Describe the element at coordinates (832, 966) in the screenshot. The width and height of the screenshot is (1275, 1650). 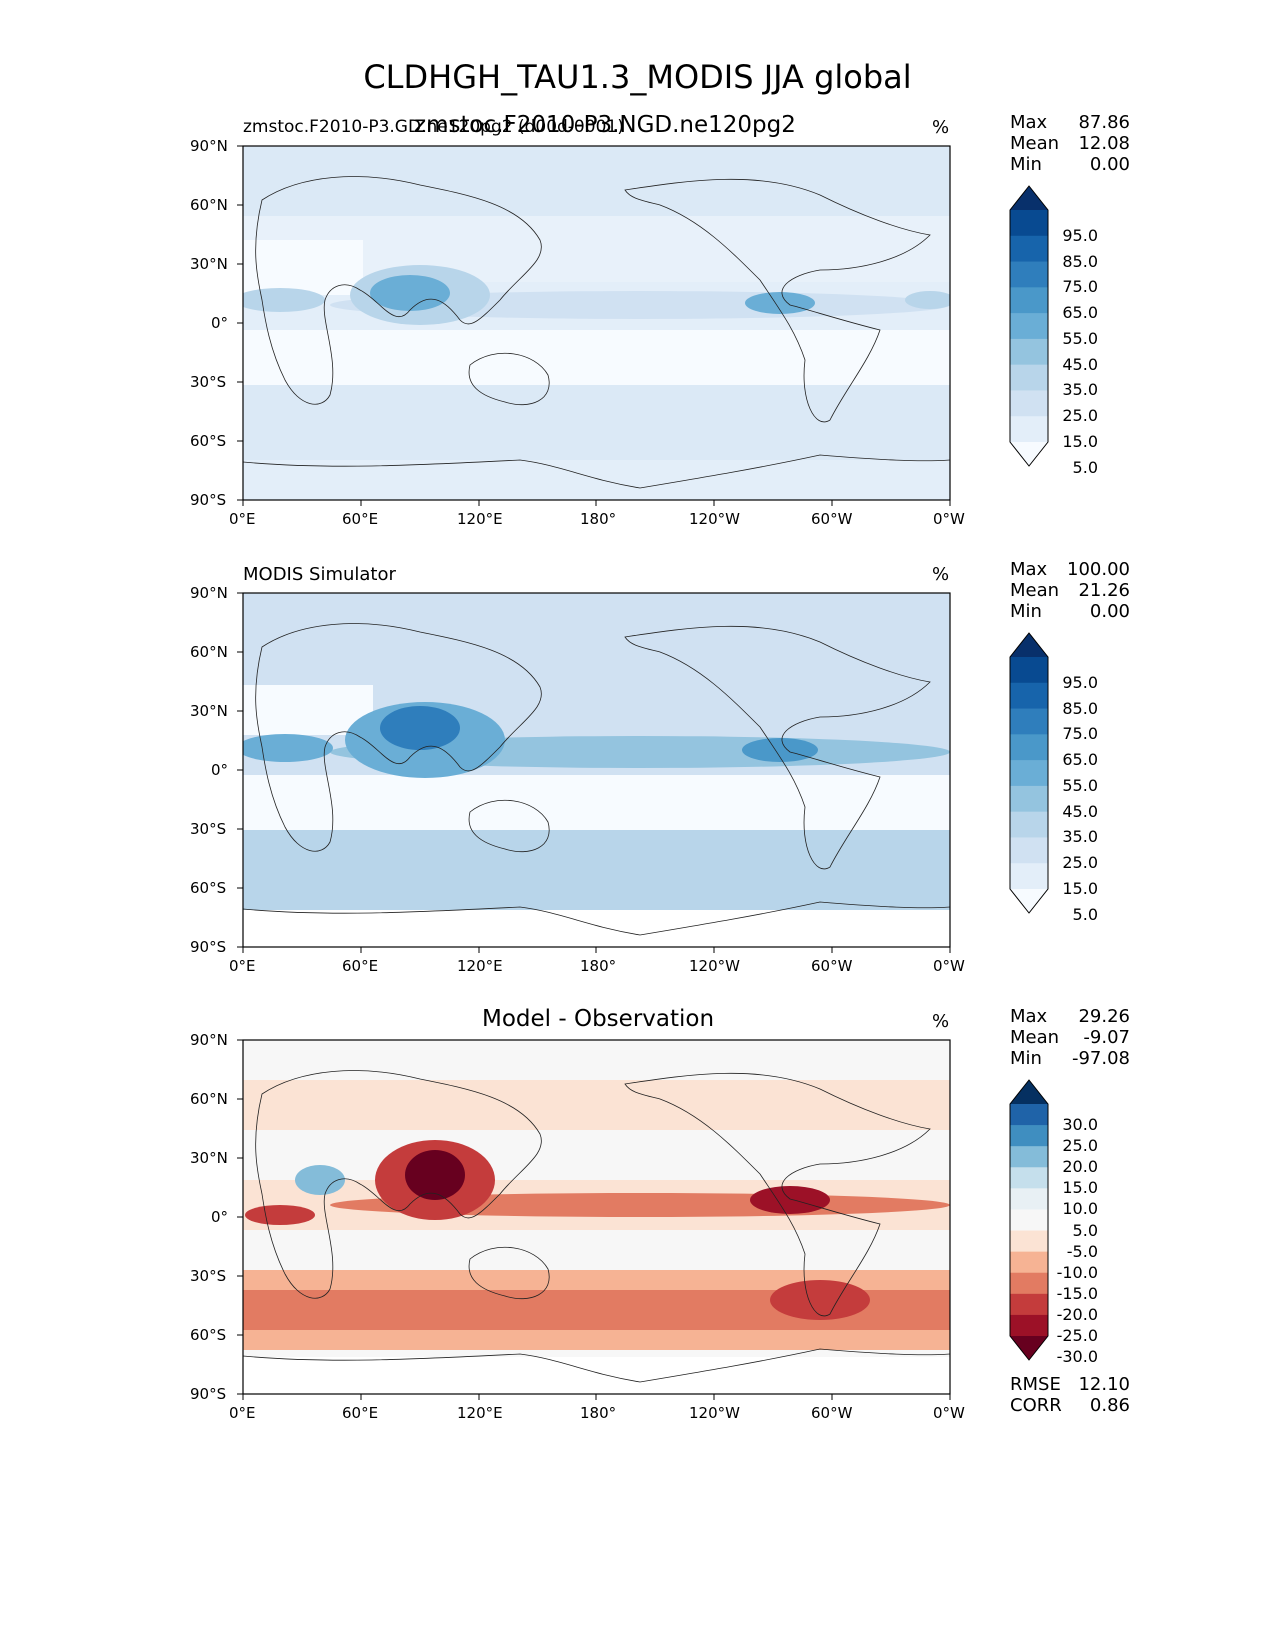
I see `panel-reference-xtick: 60°W` at that location.